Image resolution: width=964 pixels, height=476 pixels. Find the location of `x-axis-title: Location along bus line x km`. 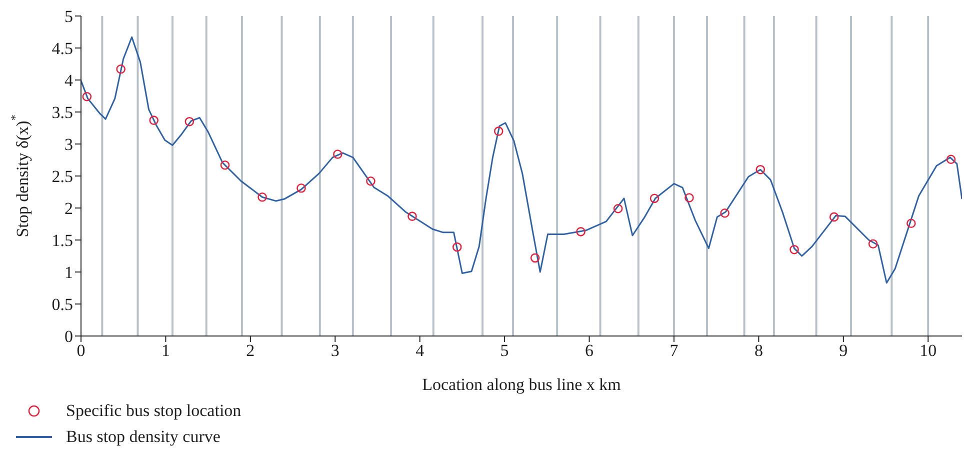

x-axis-title: Location along bus line x km is located at coordinates (521, 384).